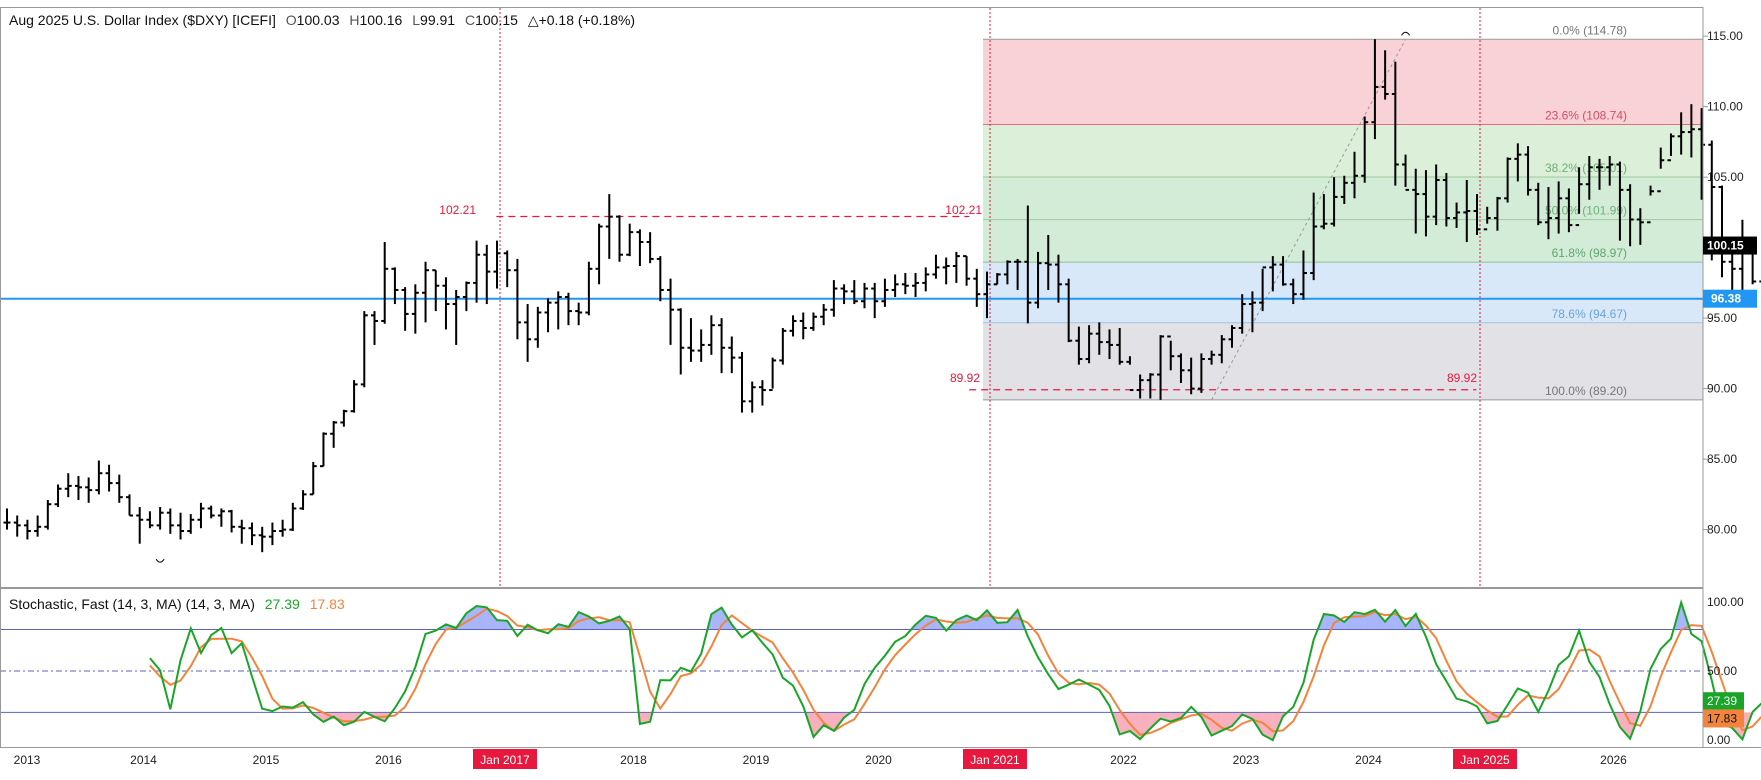 The image size is (1761, 780). Describe the element at coordinates (1725, 36) in the screenshot. I see `price-tick-label: 115.00` at that location.